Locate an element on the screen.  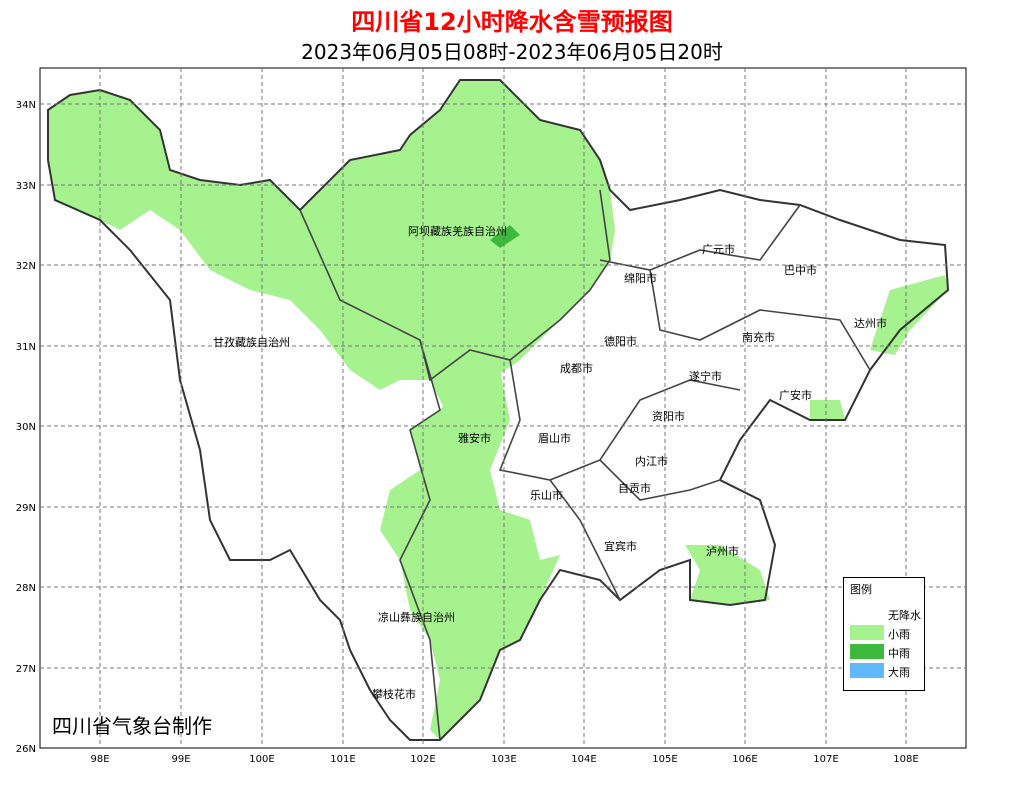
region-label: 广元市 is located at coordinates (718, 249).